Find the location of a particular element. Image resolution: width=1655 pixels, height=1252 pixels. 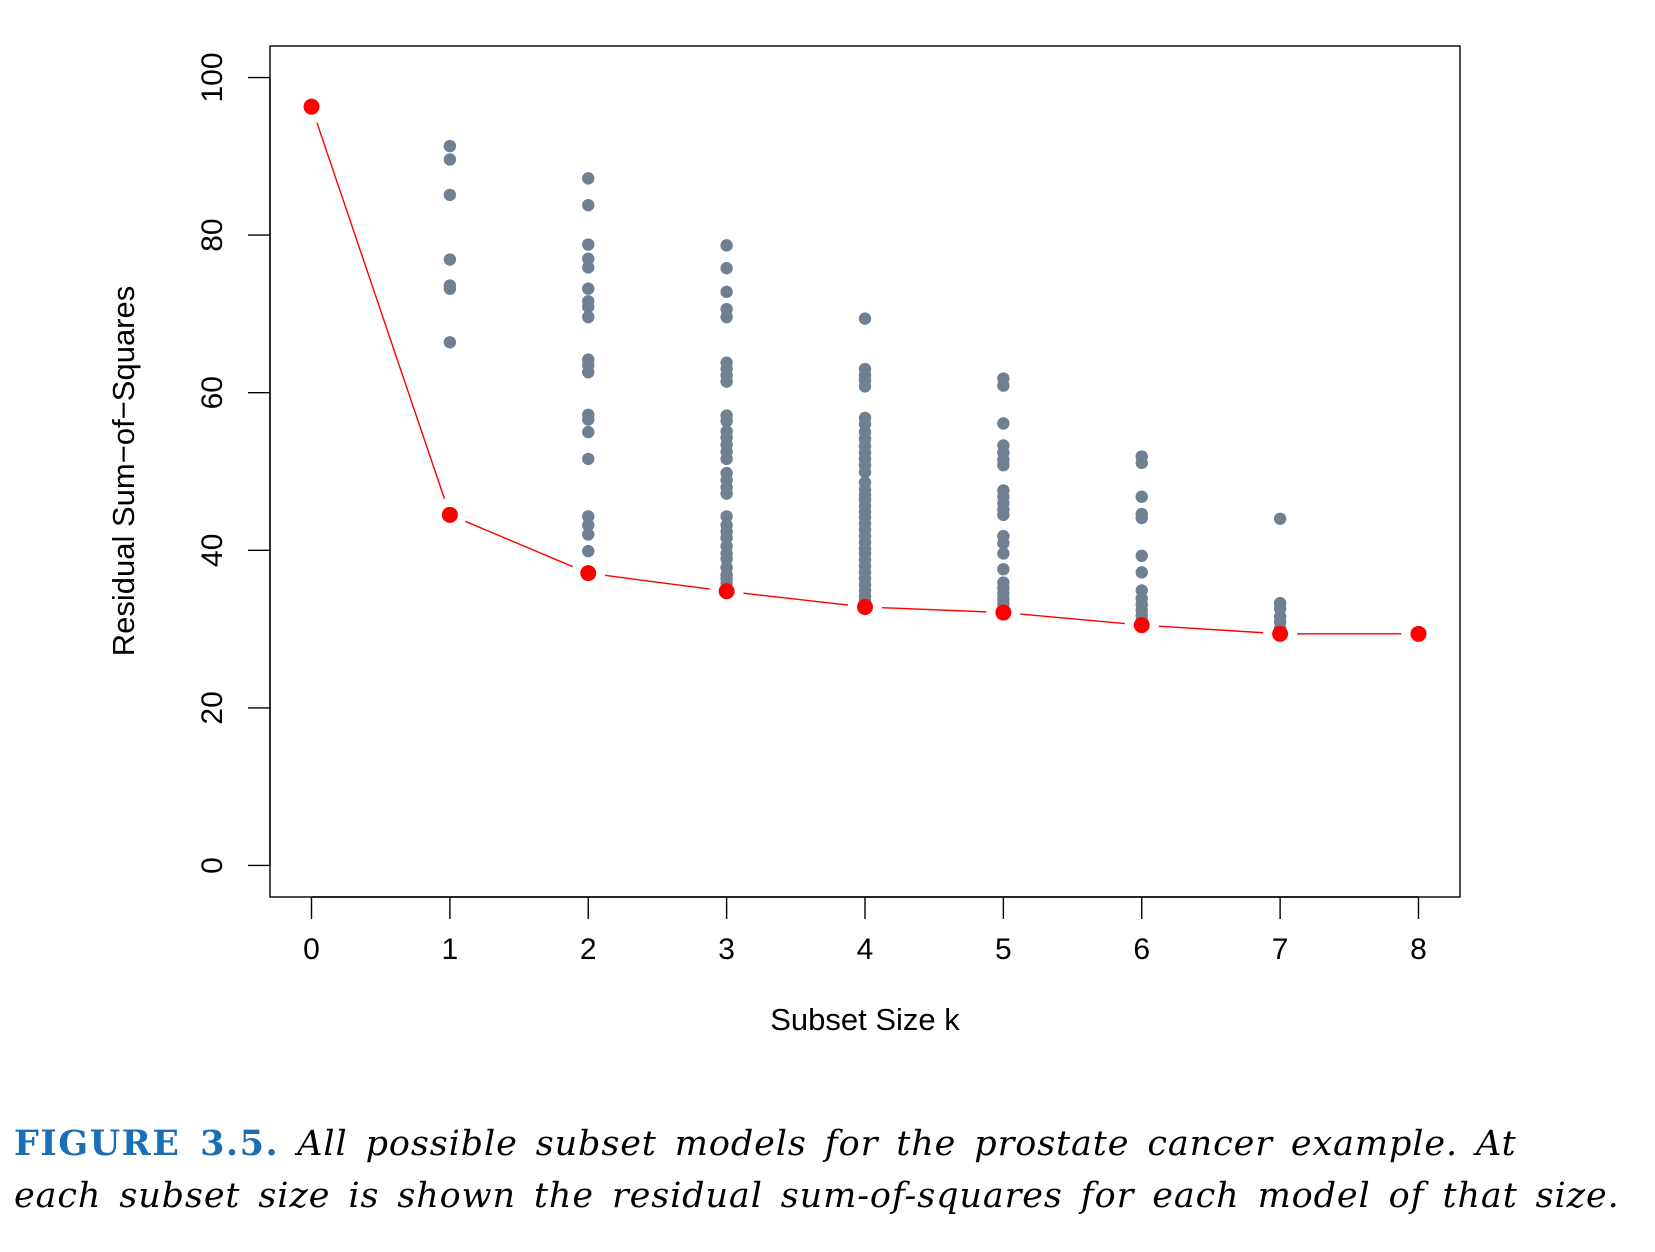

y-tick-label: 20 is located at coordinates (212, 707).